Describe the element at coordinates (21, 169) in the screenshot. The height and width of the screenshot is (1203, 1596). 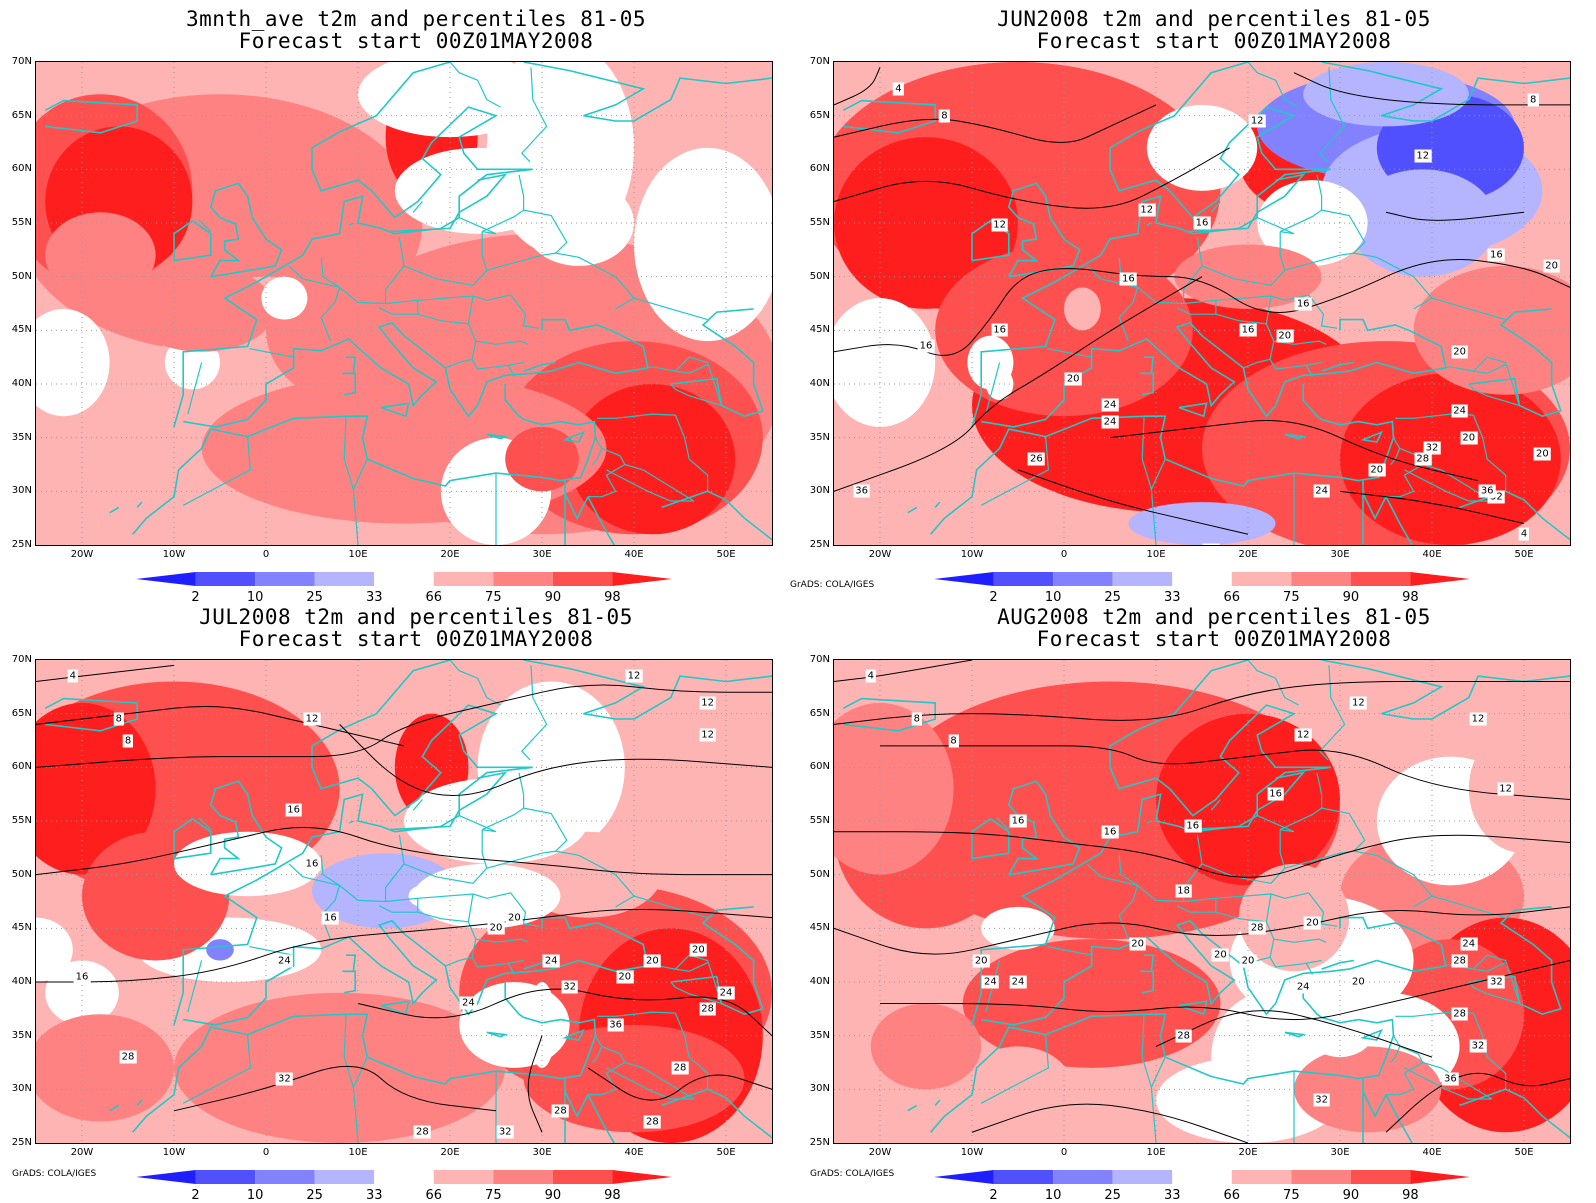
I see `latitude-label: 60N` at that location.